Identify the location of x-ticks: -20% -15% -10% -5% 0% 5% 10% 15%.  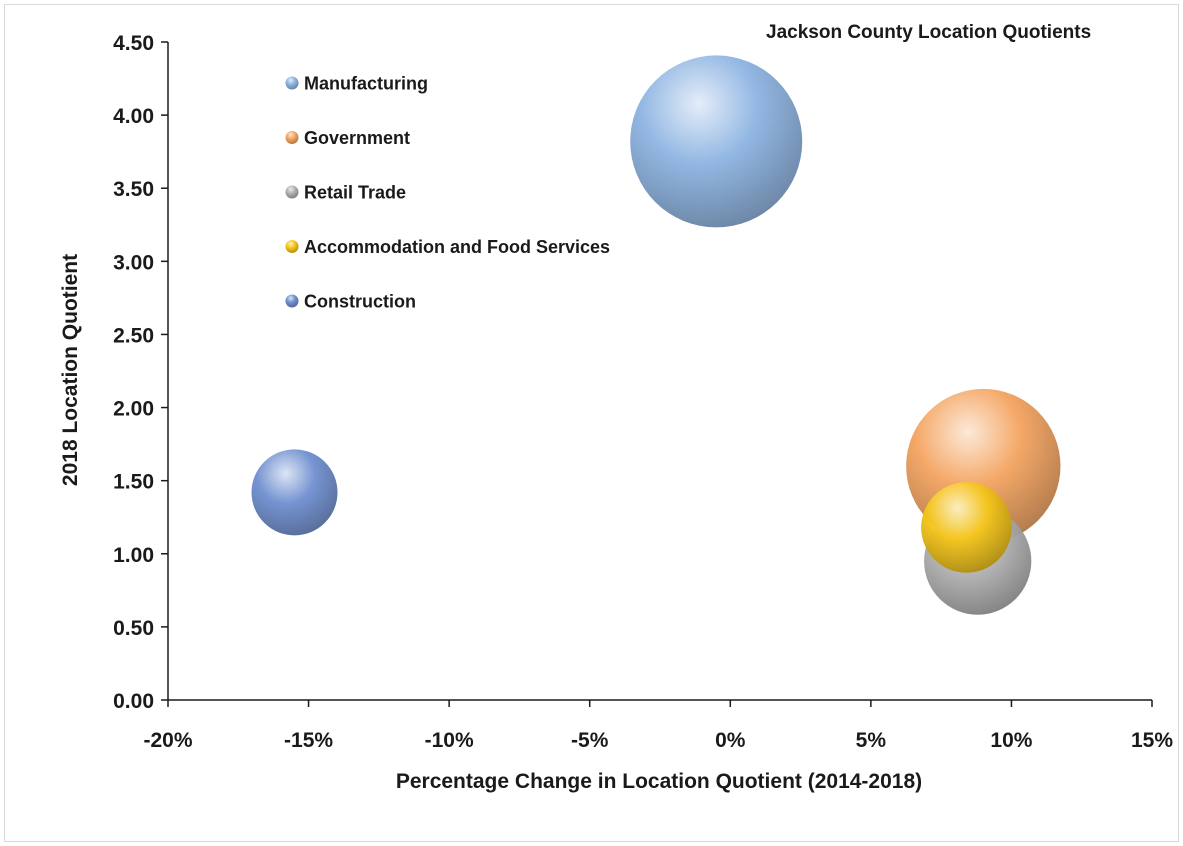
(658, 726).